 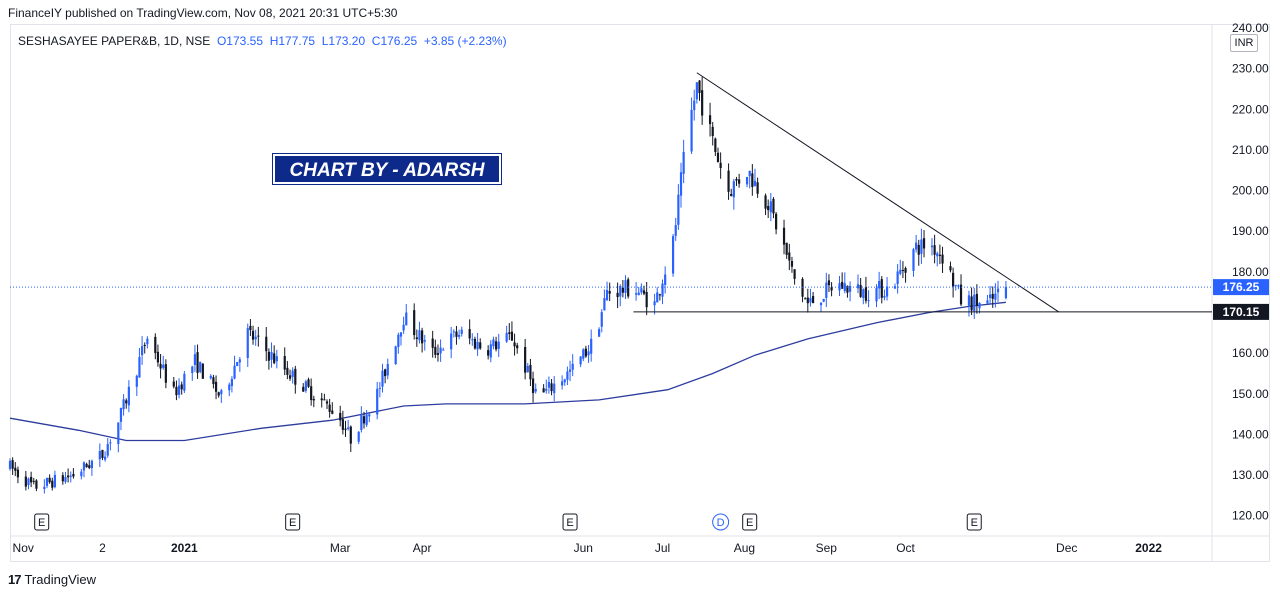 What do you see at coordinates (1250, 69) in the screenshot?
I see `y-tick-label: 230.00` at bounding box center [1250, 69].